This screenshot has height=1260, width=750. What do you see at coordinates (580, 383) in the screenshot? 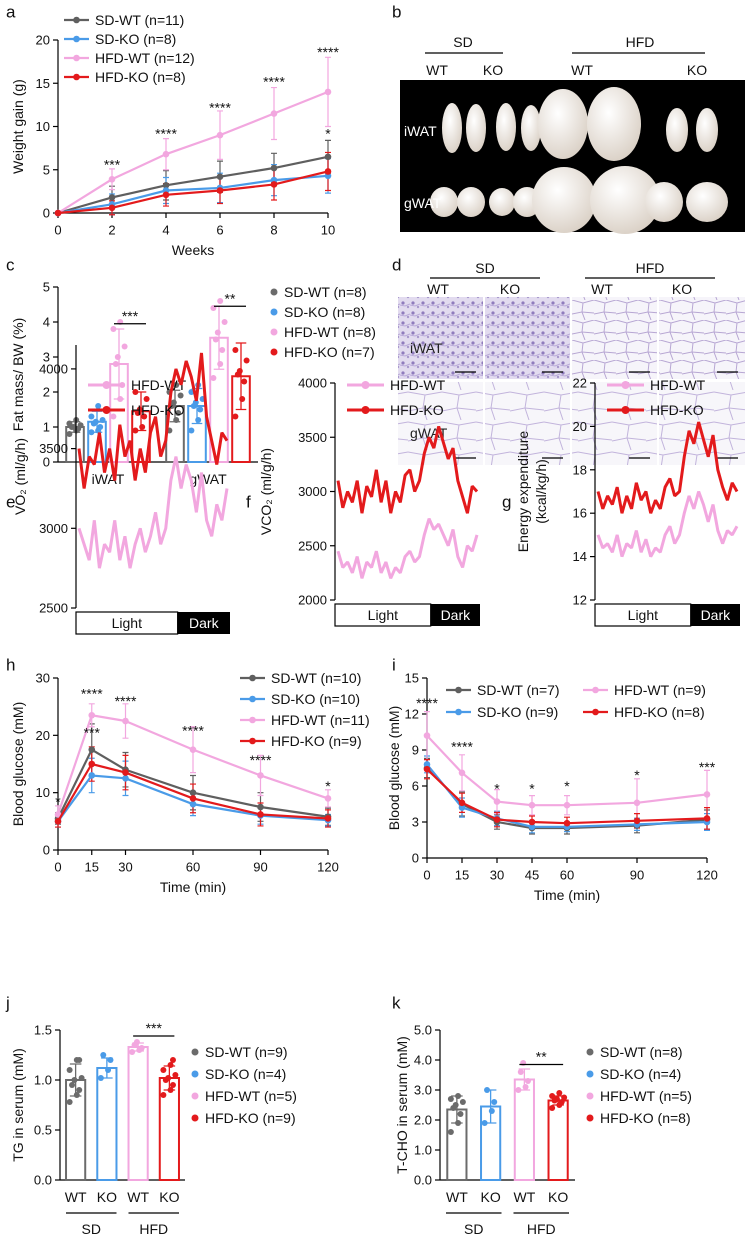
I see `y-tick-label: 22` at bounding box center [580, 383].